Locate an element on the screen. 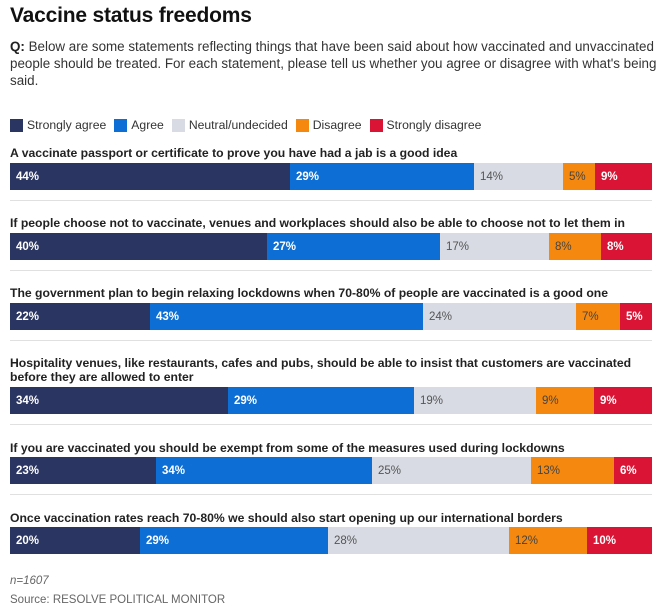  stacked-bar: 20% 29% 28% 12% 10% is located at coordinates (331, 540).